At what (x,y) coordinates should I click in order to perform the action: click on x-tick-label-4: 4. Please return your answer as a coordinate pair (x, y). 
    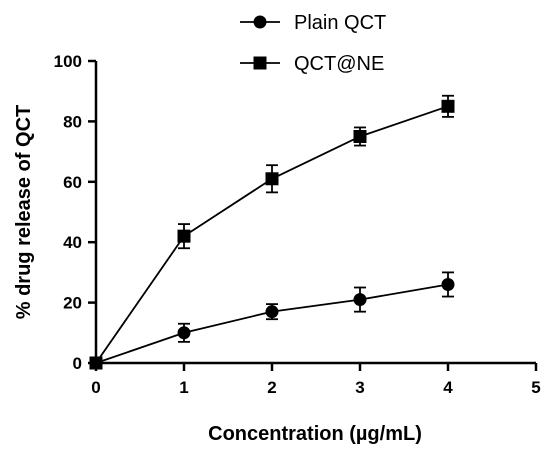
    Looking at the image, I should click on (448, 387).